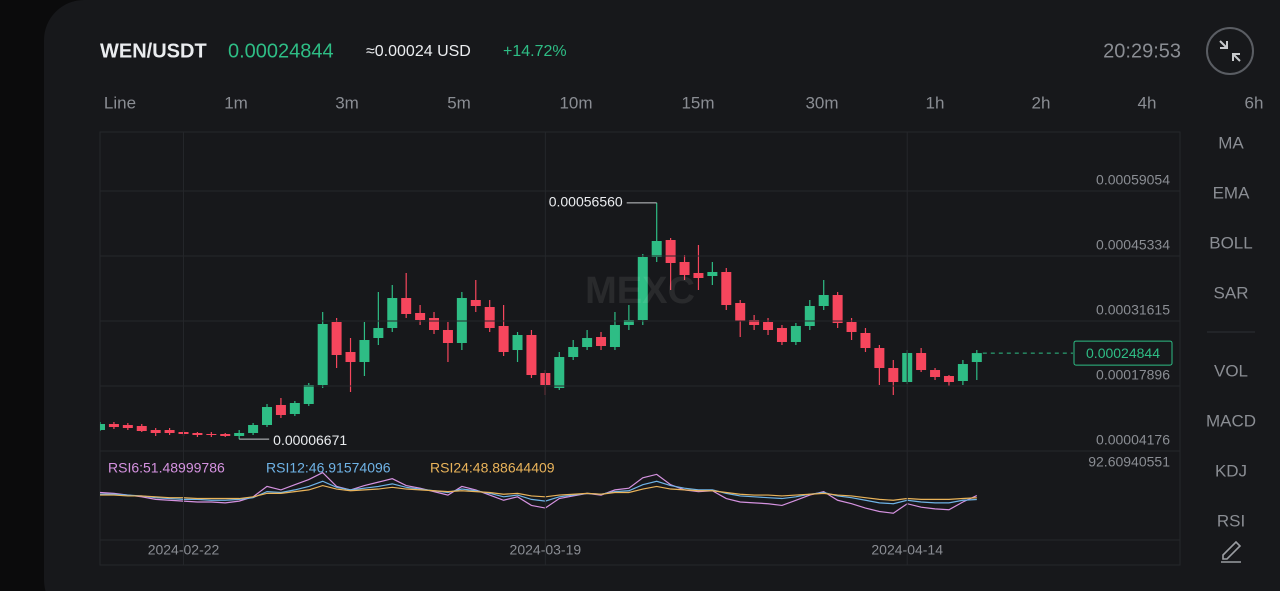  I want to click on clock: 20:29:53, so click(1142, 51).